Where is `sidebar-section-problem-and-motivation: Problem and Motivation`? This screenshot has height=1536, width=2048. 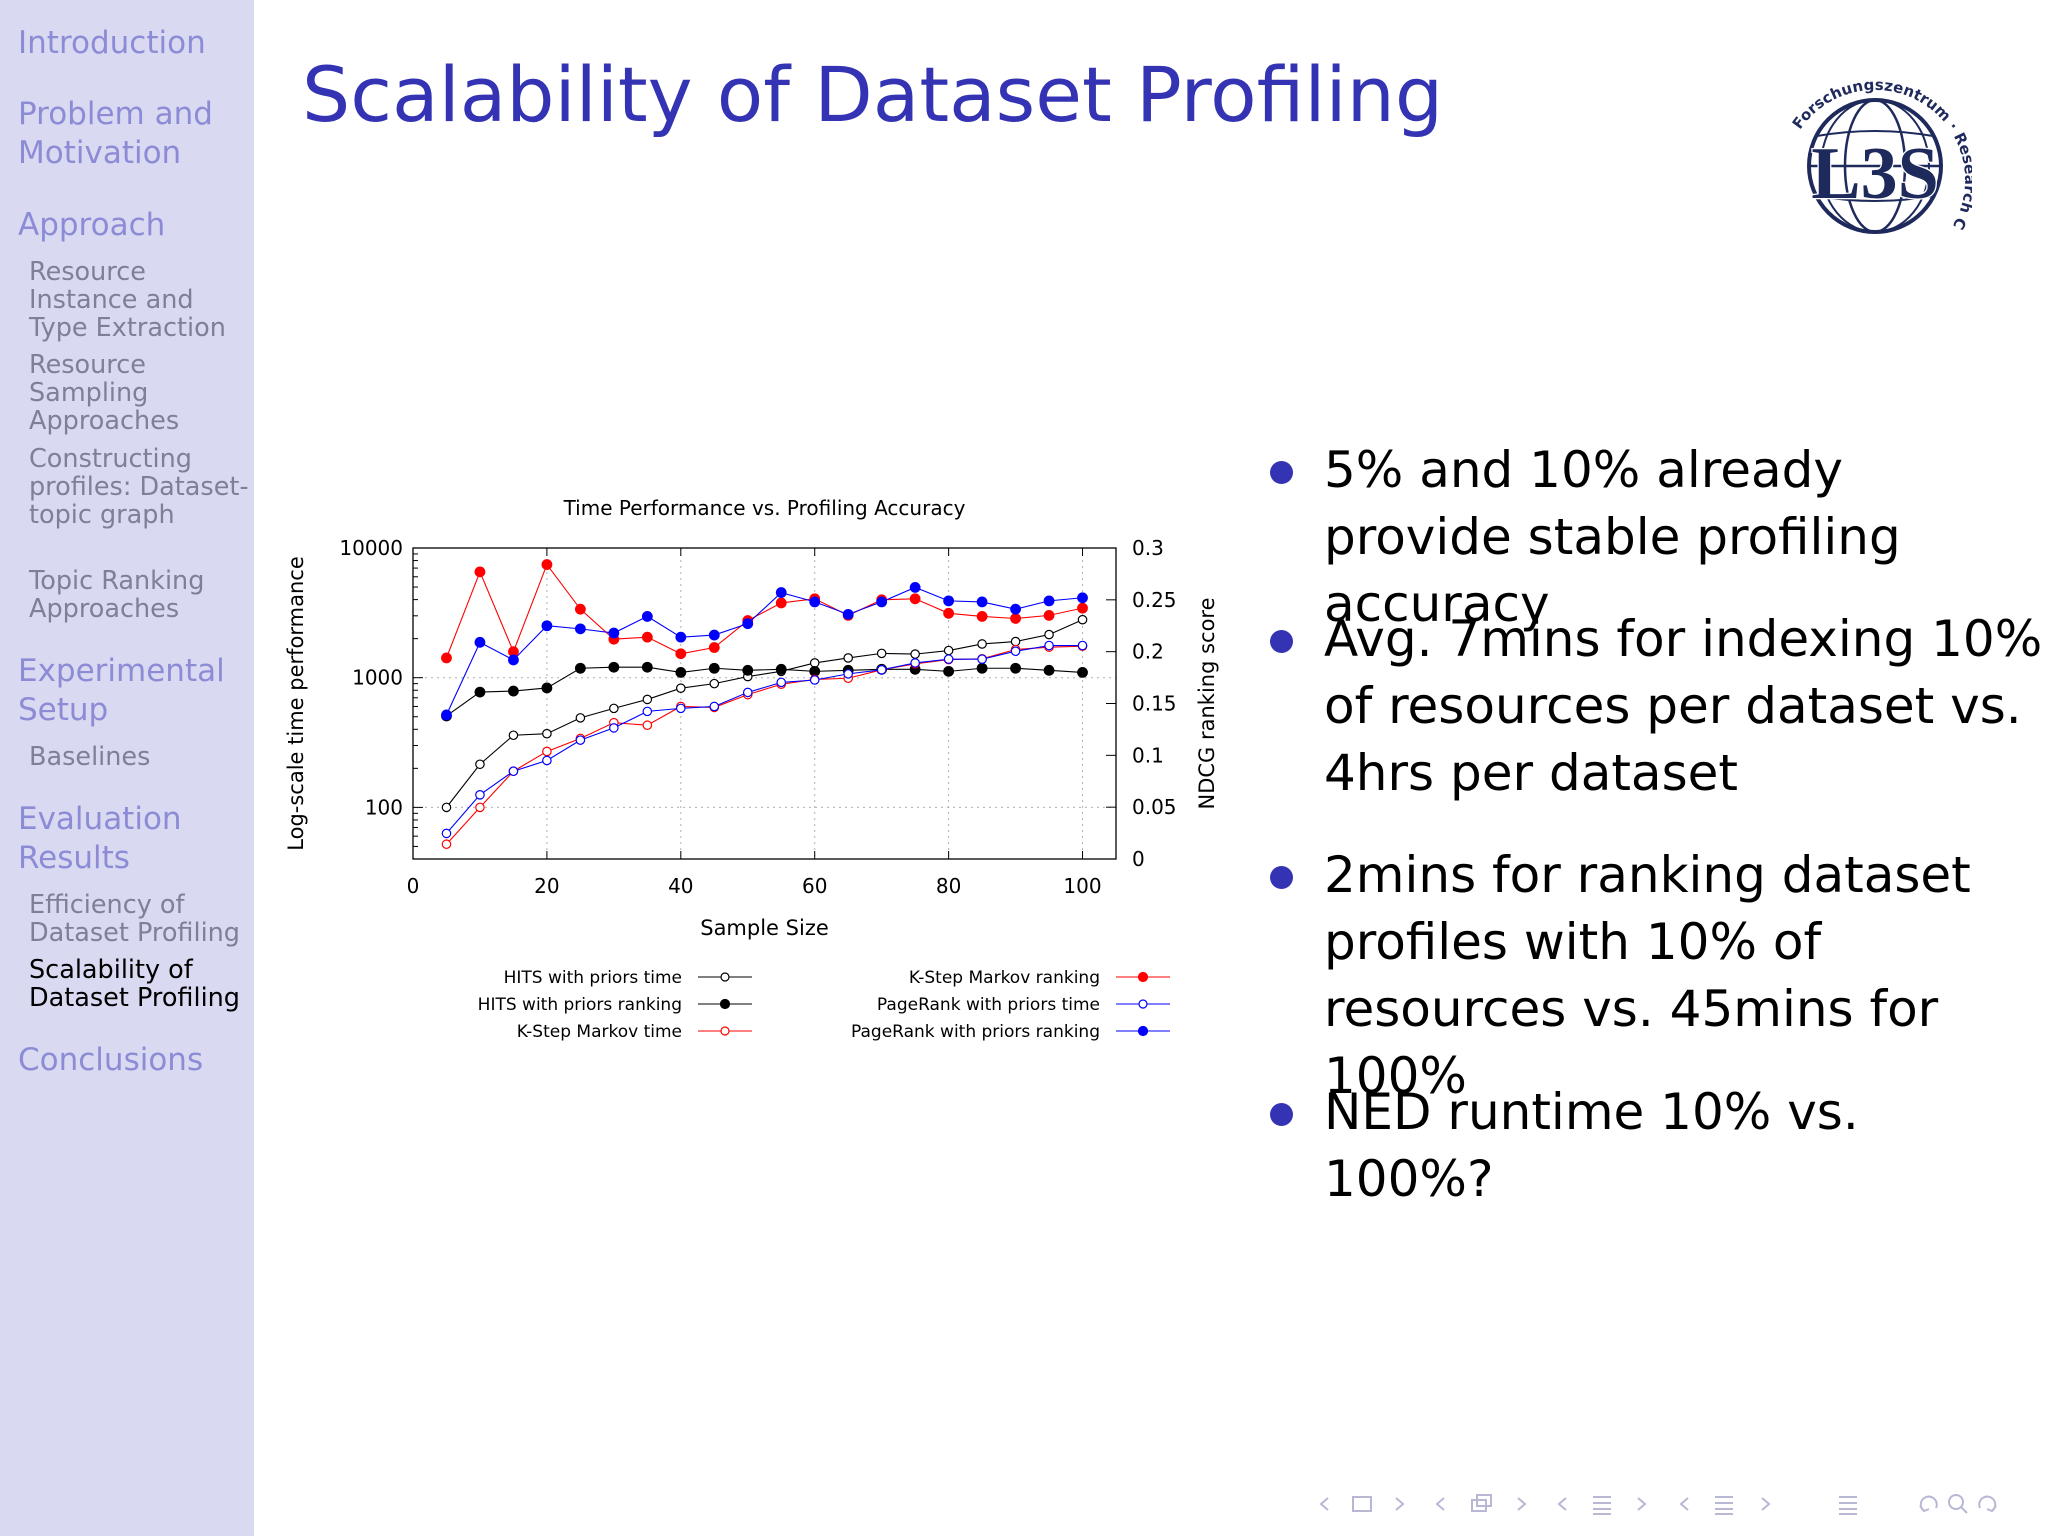
sidebar-section-problem-and-motivation: Problem and Motivation is located at coordinates (115, 133).